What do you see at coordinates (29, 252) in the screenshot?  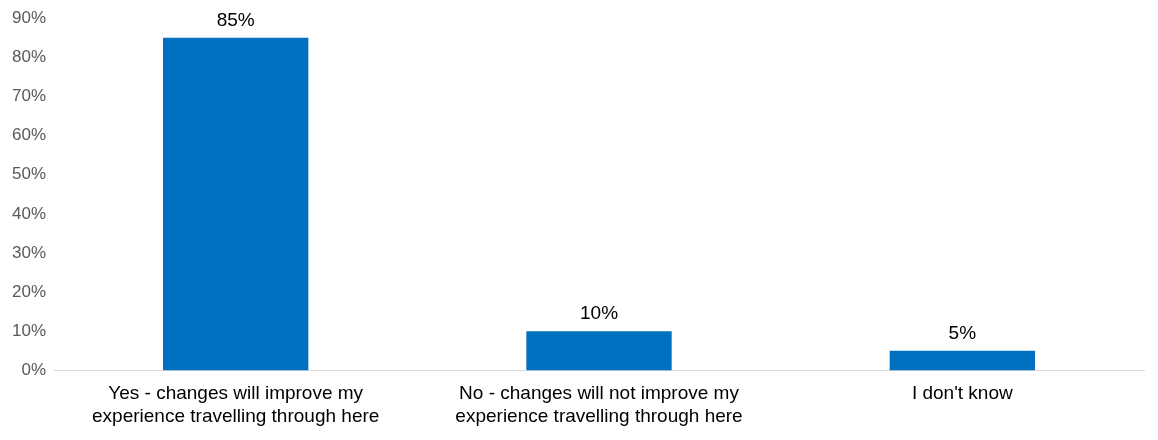 I see `y-tick-label: 30%` at bounding box center [29, 252].